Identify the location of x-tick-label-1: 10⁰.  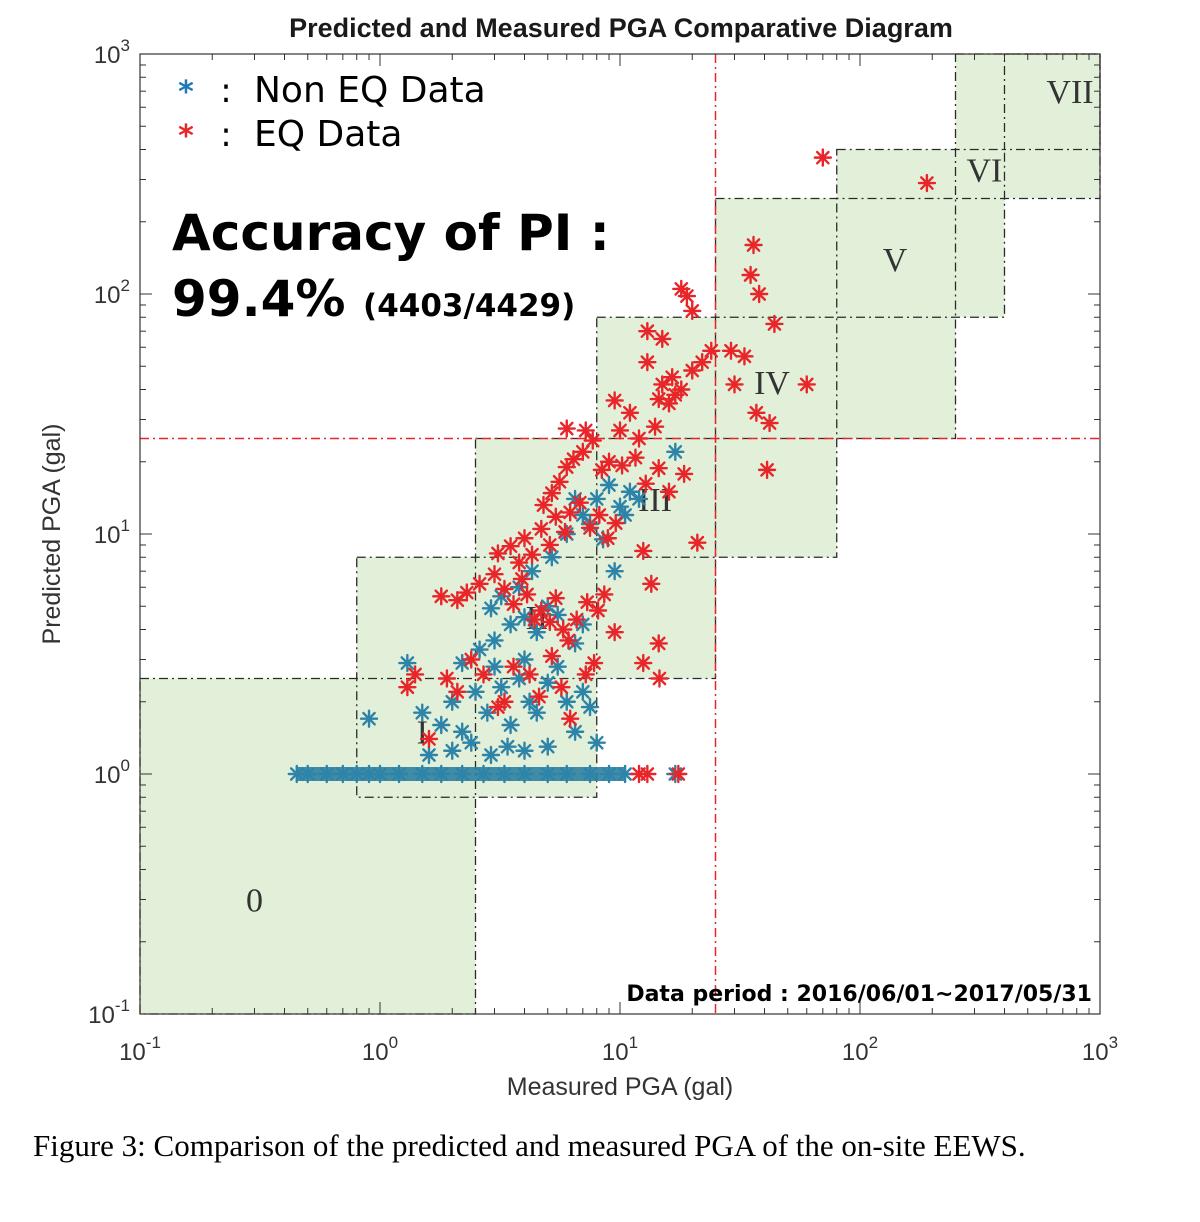
(380, 1049).